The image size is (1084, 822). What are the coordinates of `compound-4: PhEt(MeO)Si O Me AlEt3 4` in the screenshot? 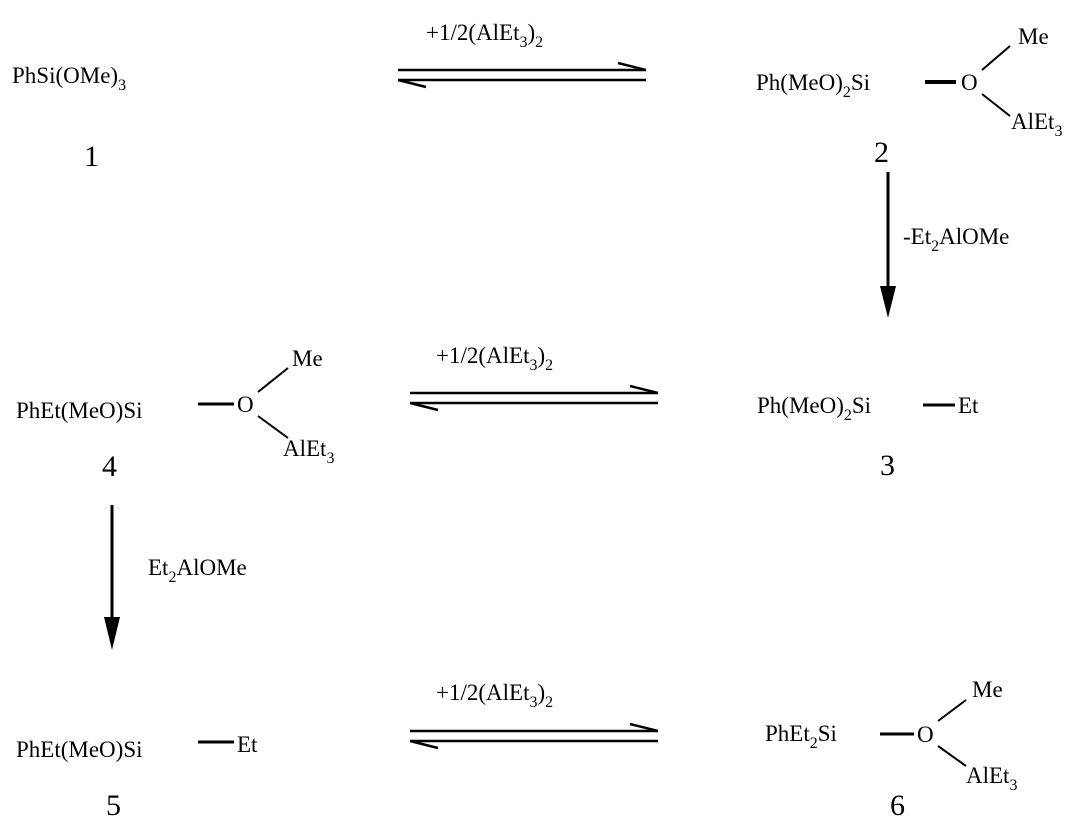 It's located at (175, 414).